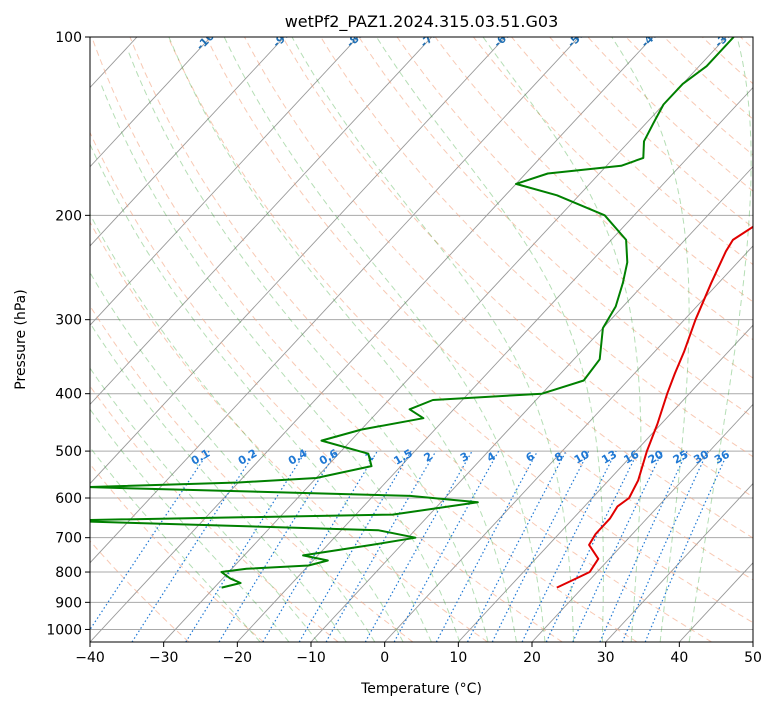 This screenshot has height=708, width=775. I want to click on y-tick-label: 100, so click(68, 38).